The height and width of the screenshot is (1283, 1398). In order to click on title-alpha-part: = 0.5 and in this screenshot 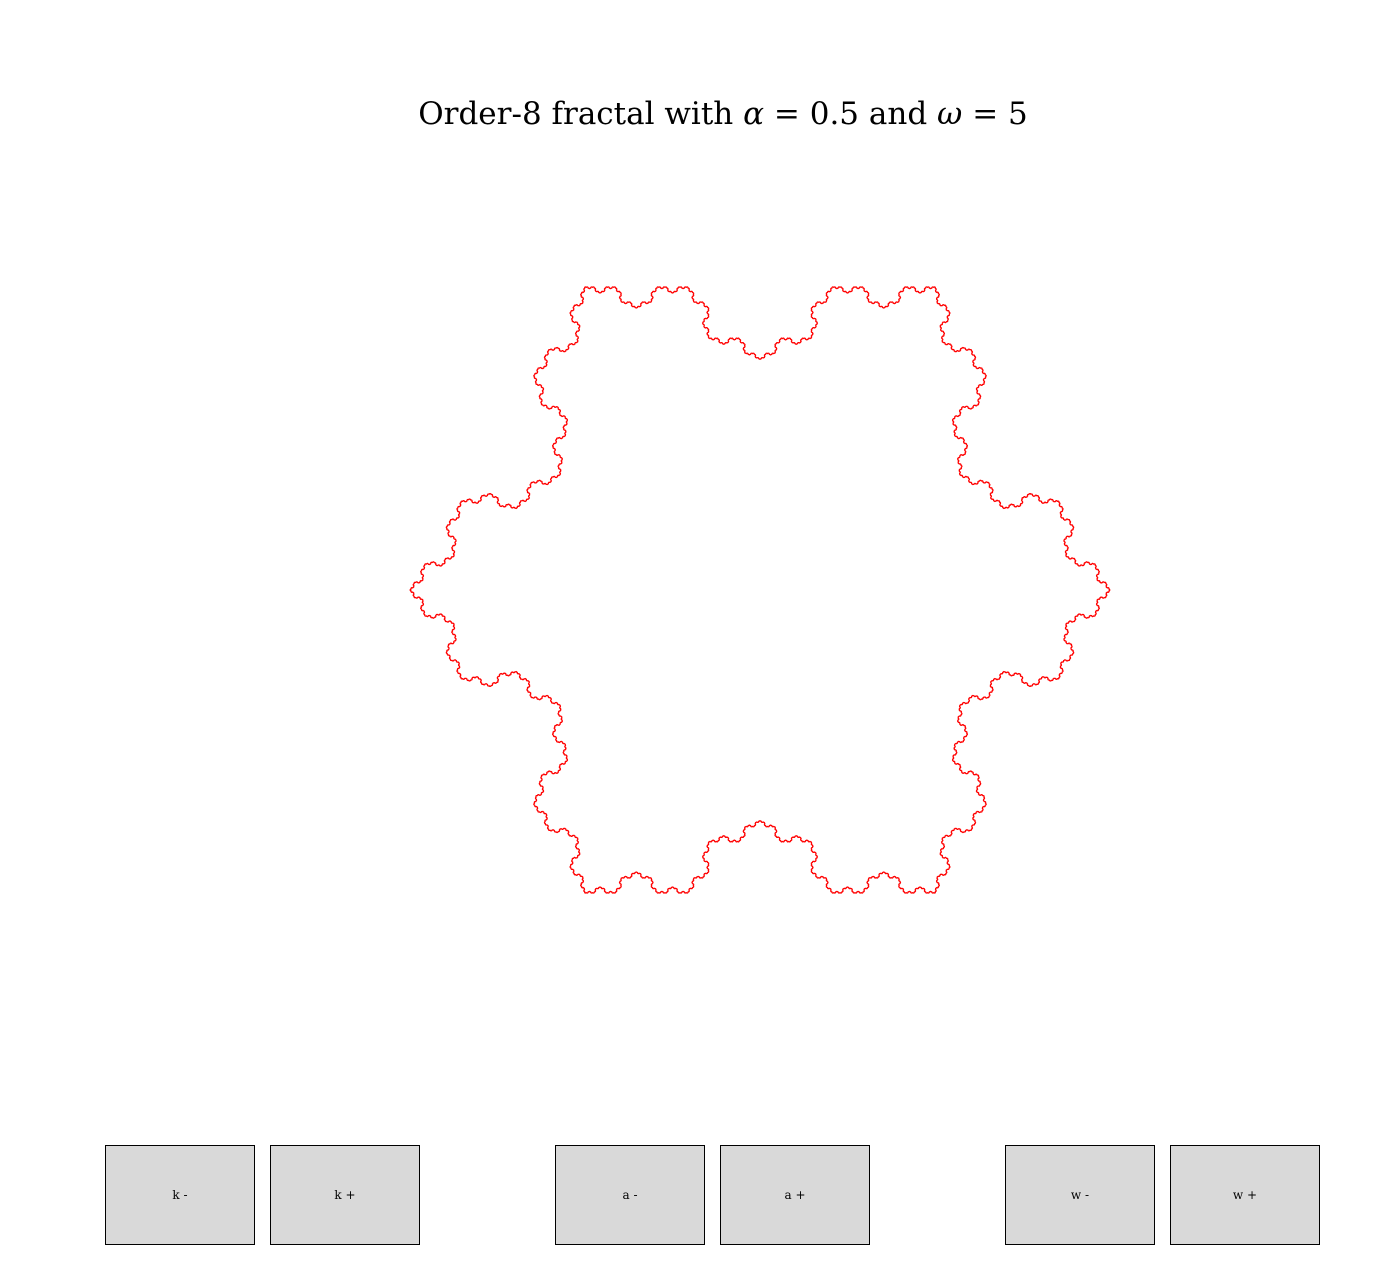, I will do `click(850, 114)`.